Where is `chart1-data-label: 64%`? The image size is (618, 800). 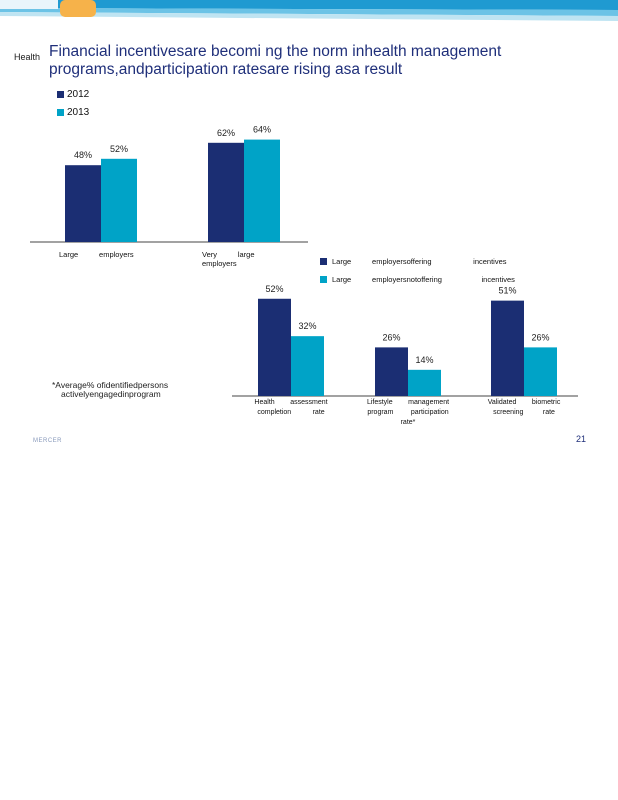
chart1-data-label: 64% is located at coordinates (262, 130).